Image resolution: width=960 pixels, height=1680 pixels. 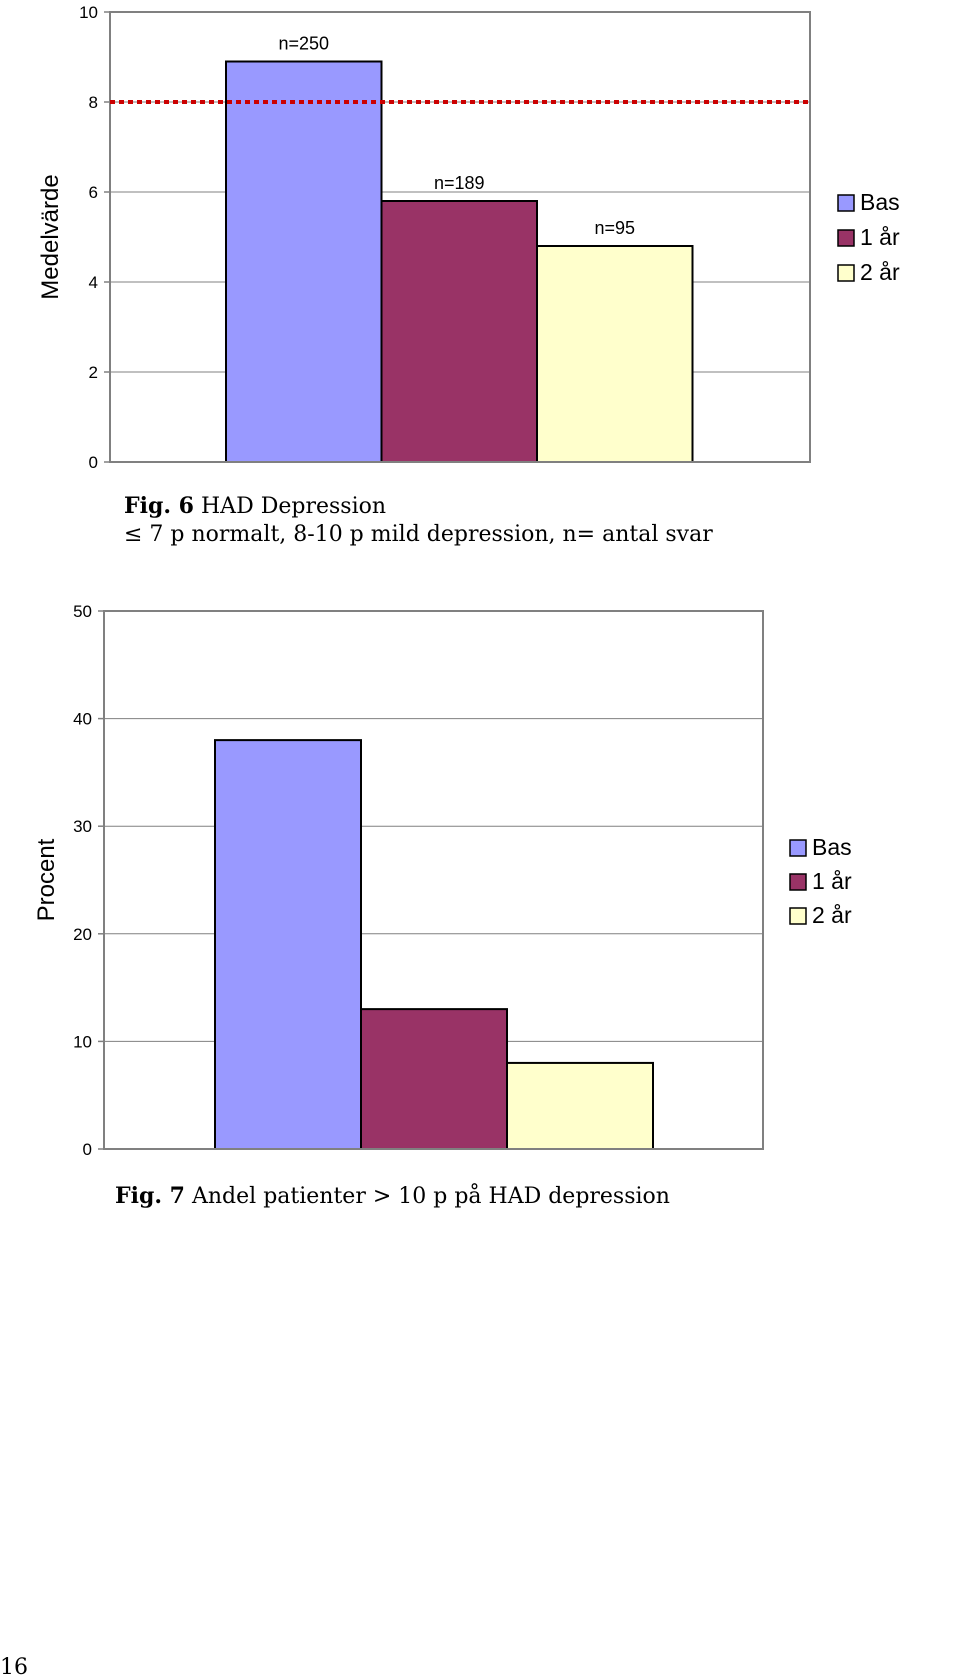 What do you see at coordinates (93, 192) in the screenshot?
I see `y-tick-label: 6` at bounding box center [93, 192].